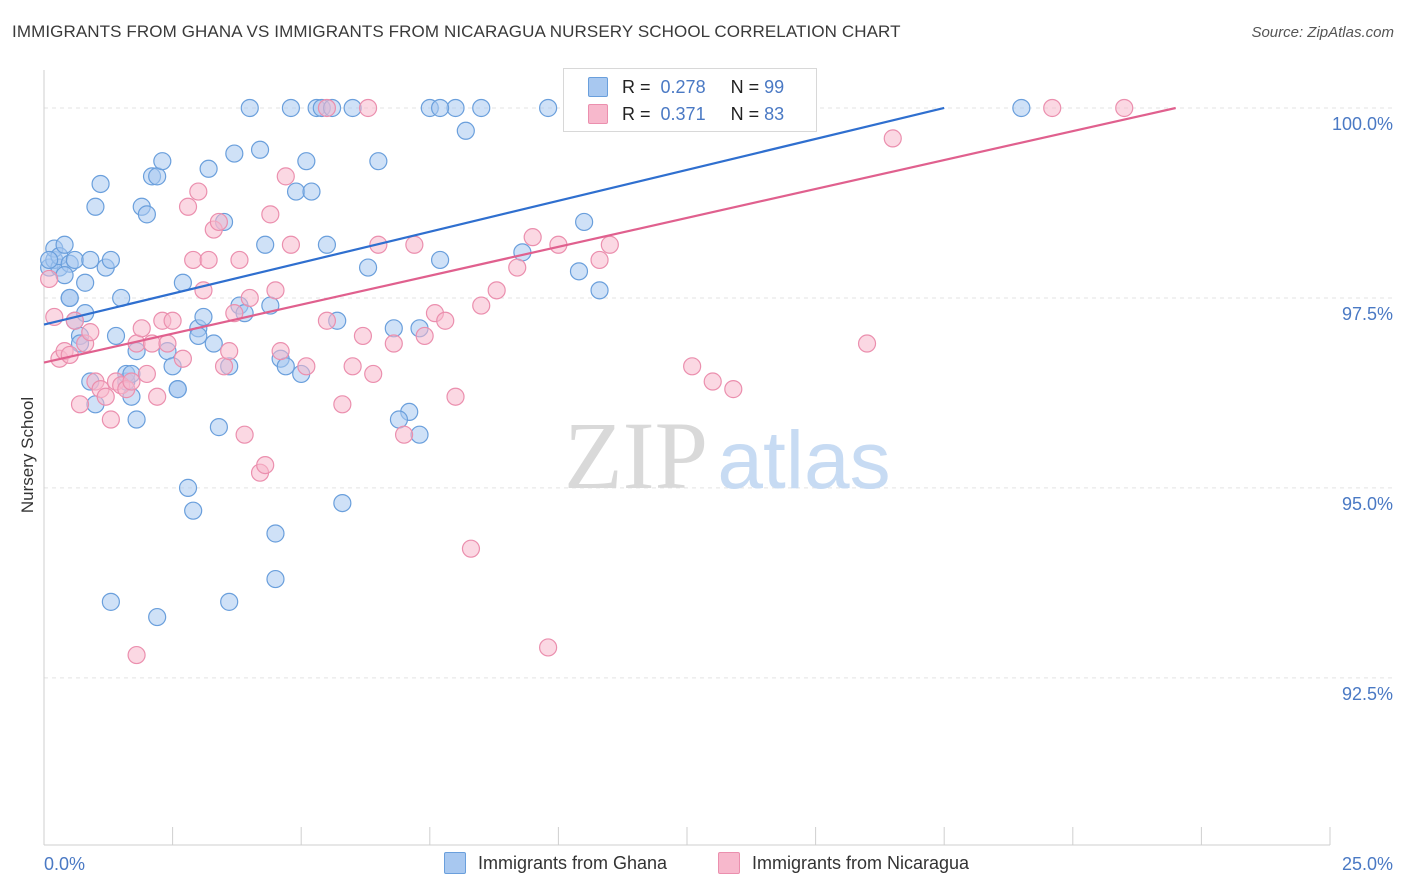  What do you see at coordinates (674, 114) in the screenshot?
I see `legend-row-nicaragua: R = 0.371 N = 83` at bounding box center [674, 114].